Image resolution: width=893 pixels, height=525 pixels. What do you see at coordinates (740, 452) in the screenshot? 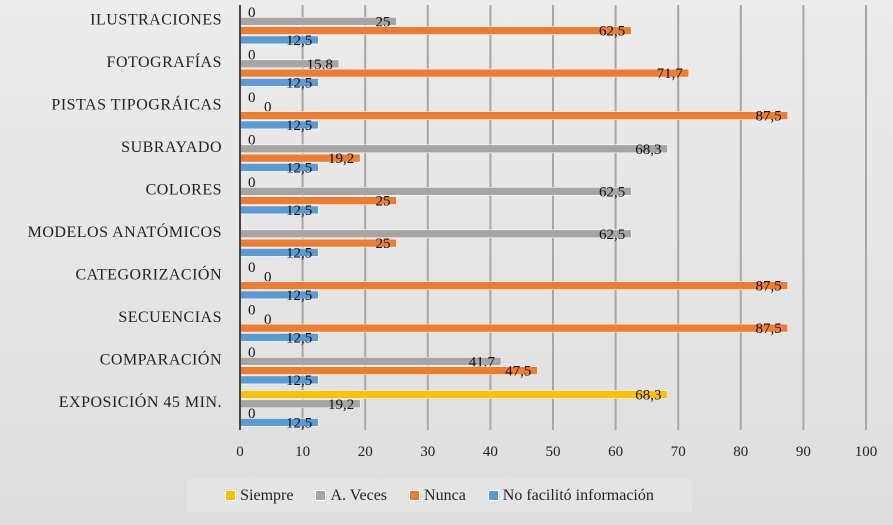
I see `x-tick-label: 80` at bounding box center [740, 452].